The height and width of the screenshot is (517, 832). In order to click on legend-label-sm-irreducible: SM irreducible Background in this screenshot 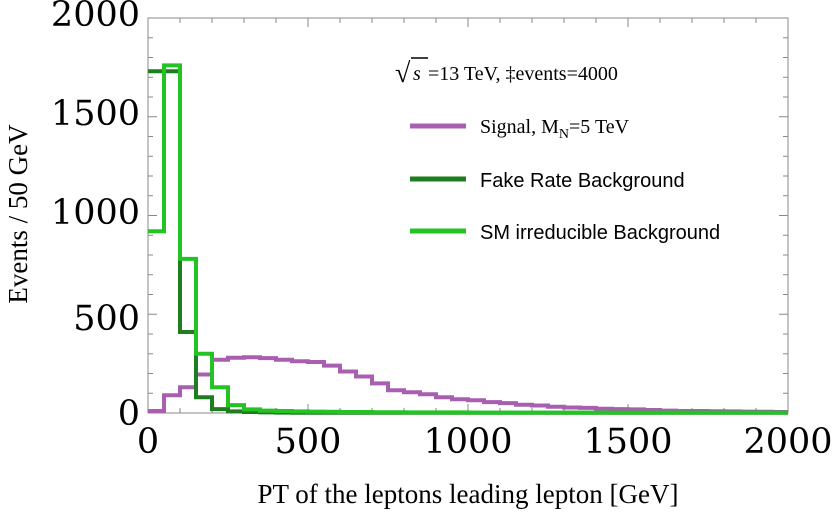, I will do `click(600, 233)`.